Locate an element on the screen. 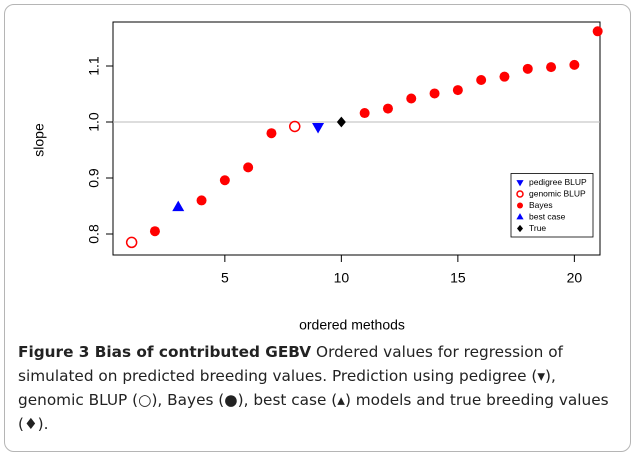 The image size is (637, 458). x-tick-label: 15 is located at coordinates (458, 278).